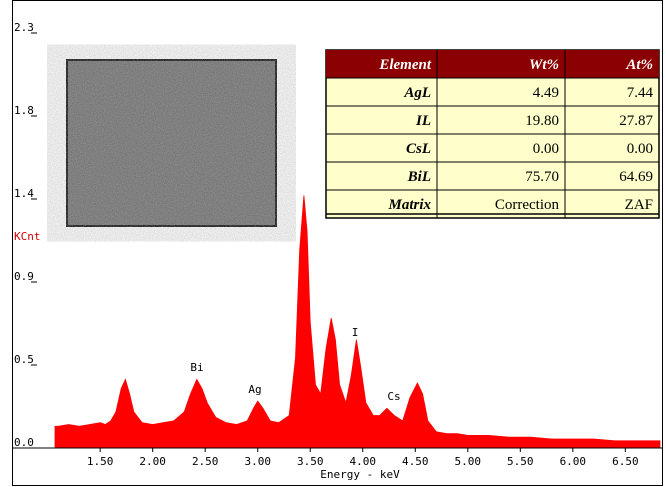  I want to click on x-tick-label: 1.50, so click(100, 461).